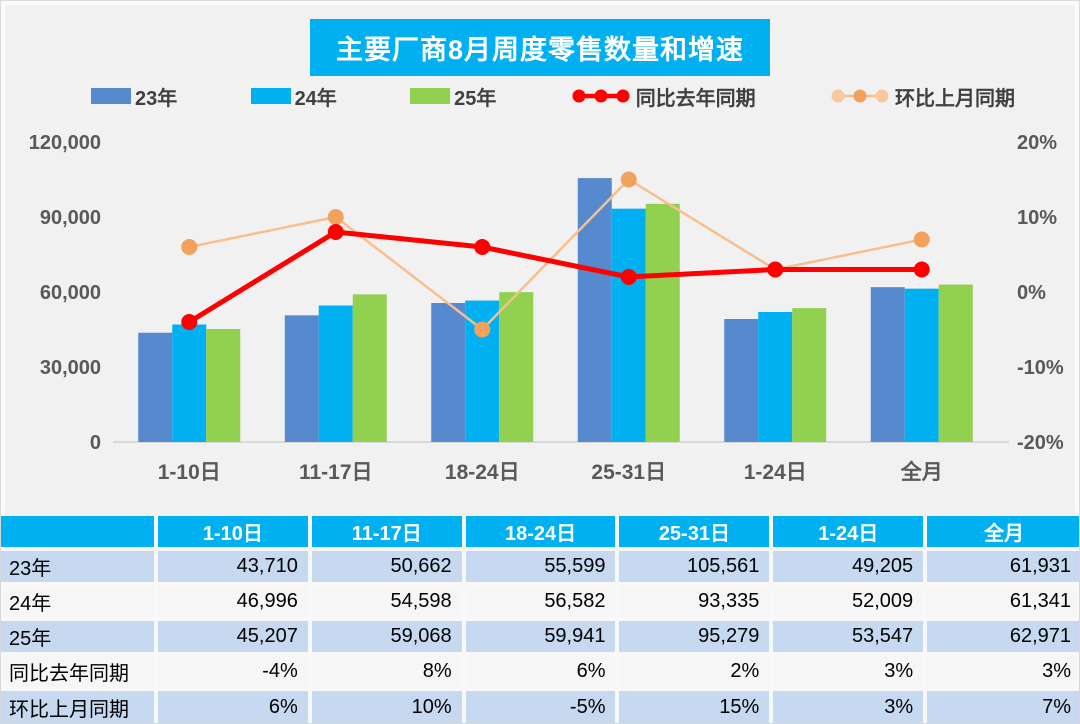  Describe the element at coordinates (235, 638) in the screenshot. I see `table-cell: 45,207` at that location.